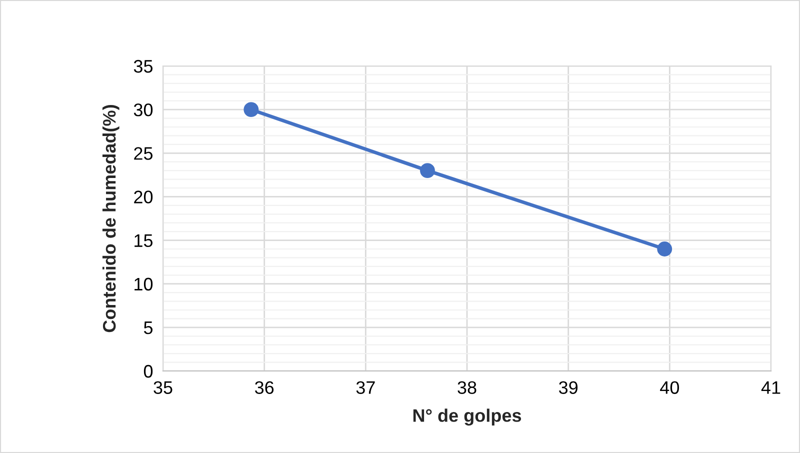  What do you see at coordinates (264, 387) in the screenshot?
I see `x-tick-label: 36` at bounding box center [264, 387].